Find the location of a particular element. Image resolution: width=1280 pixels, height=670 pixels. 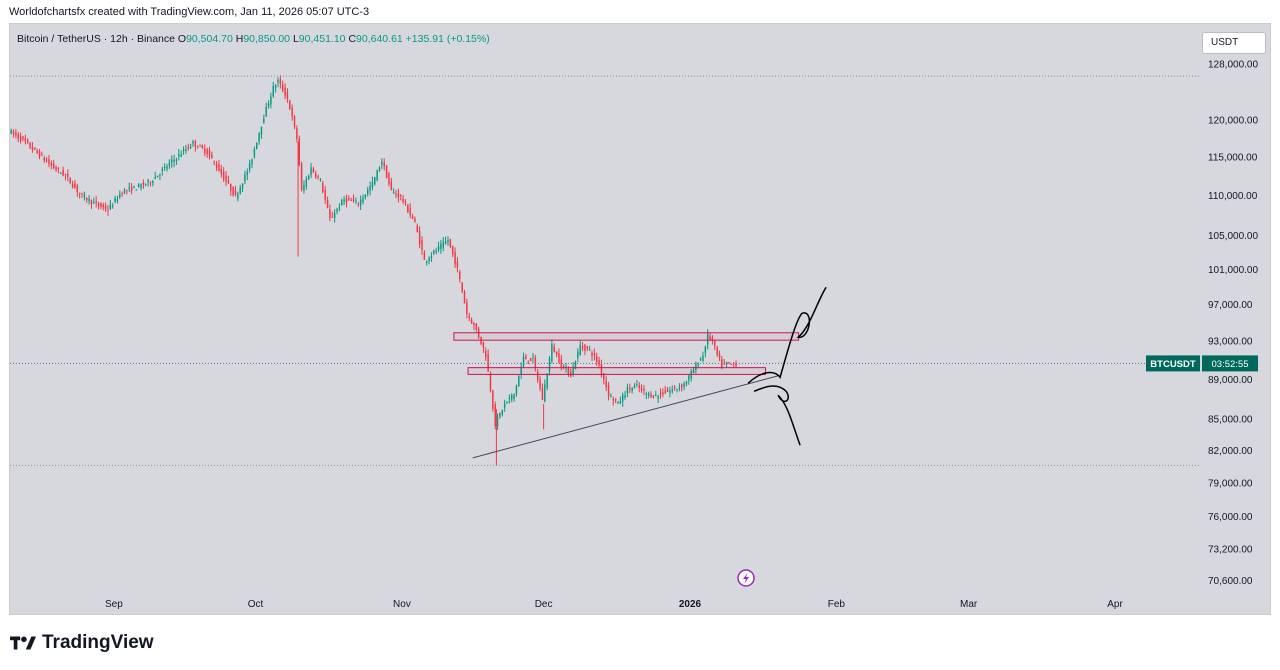

y-tick-label: 79,000.00 is located at coordinates (1230, 483).